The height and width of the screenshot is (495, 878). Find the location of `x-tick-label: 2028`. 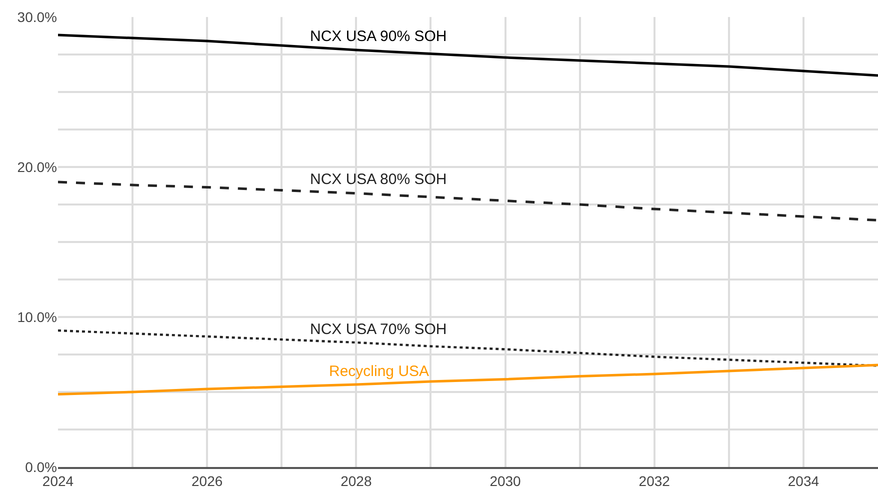

x-tick-label: 2028 is located at coordinates (356, 480).